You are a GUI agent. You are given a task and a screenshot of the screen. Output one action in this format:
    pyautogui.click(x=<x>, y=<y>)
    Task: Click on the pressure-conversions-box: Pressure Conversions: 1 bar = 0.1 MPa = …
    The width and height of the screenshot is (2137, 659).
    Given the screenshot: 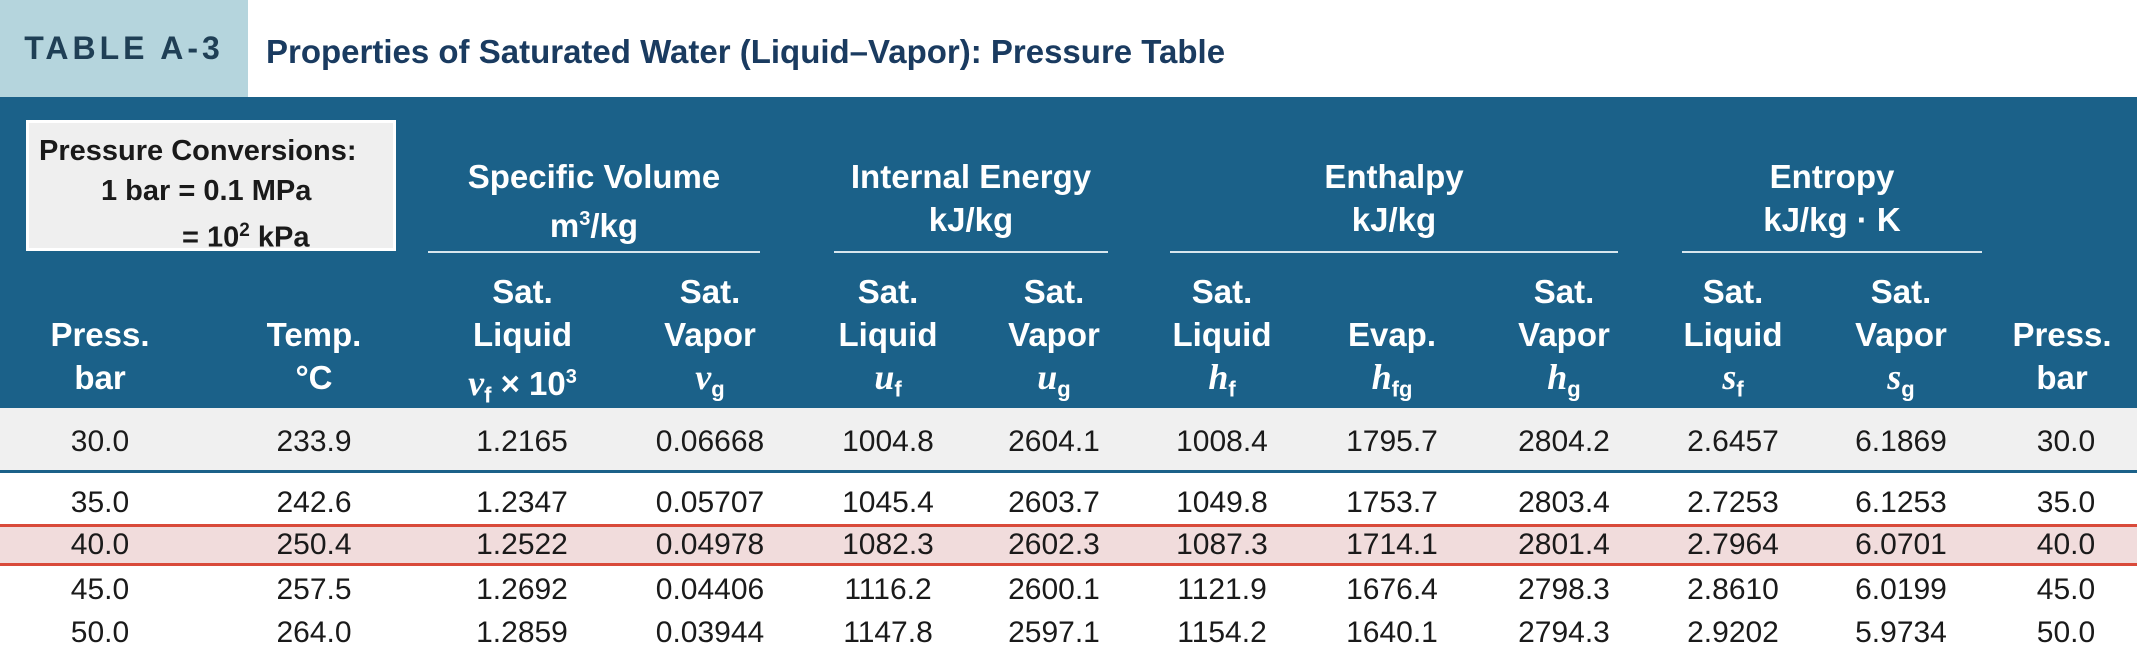 What is the action you would take?
    pyautogui.click(x=211, y=187)
    